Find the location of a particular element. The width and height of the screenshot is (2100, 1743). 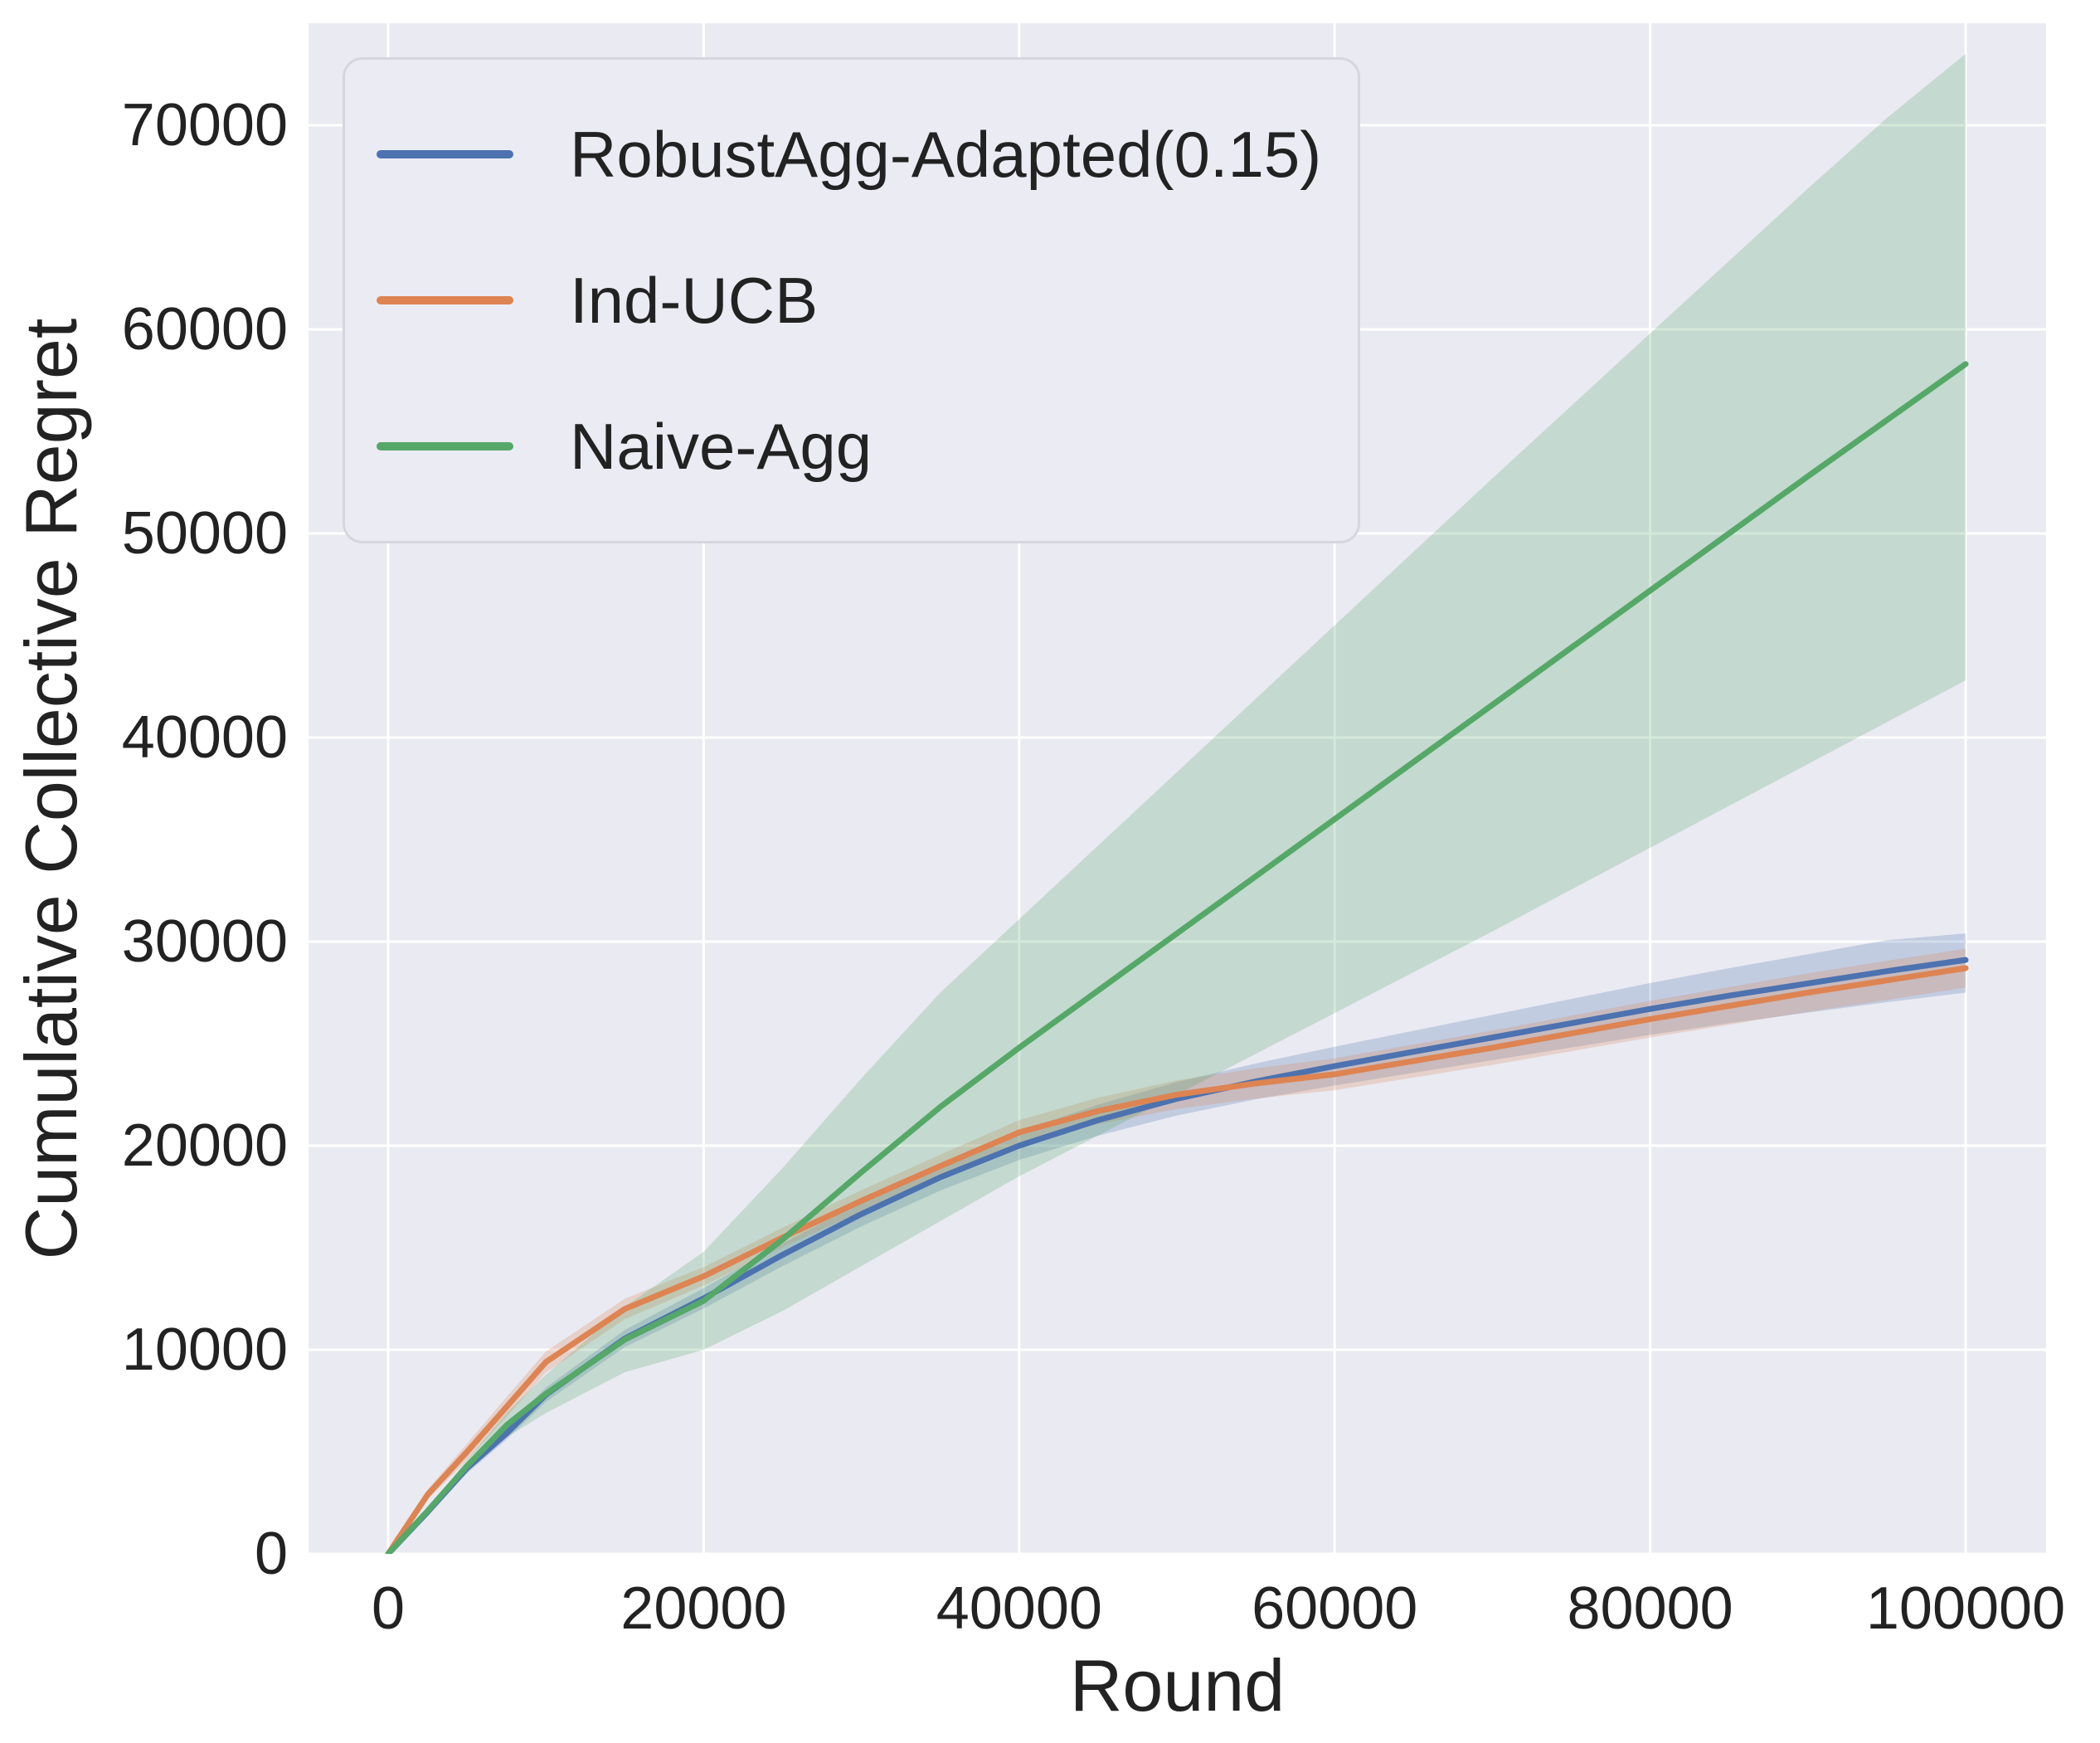

legend: RobustAgg-Adapted(0.15) Ind-UCB Naive-Agg is located at coordinates (852, 300).